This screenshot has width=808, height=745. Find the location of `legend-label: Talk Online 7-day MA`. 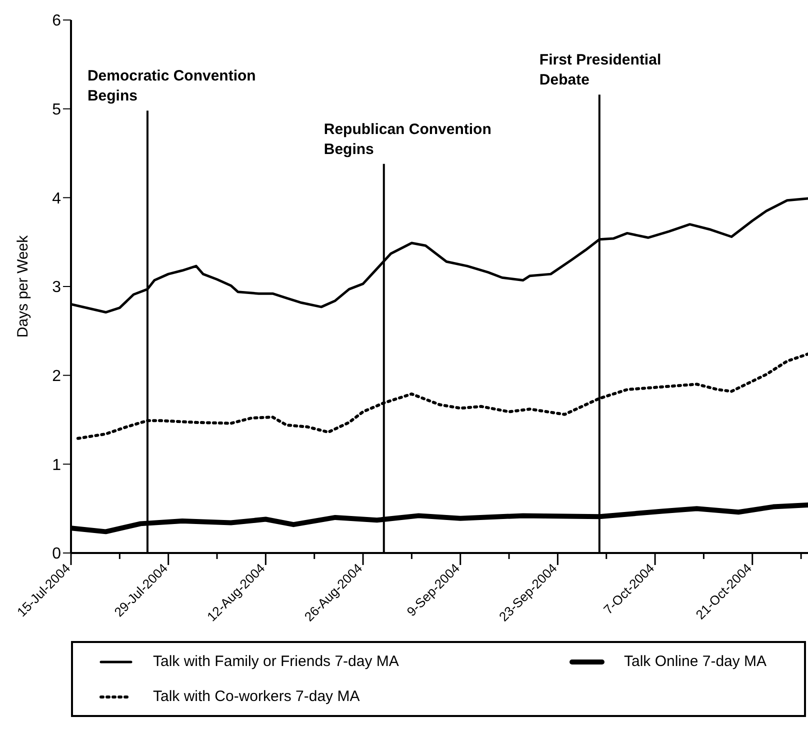

legend-label: Talk Online 7-day MA is located at coordinates (695, 661).